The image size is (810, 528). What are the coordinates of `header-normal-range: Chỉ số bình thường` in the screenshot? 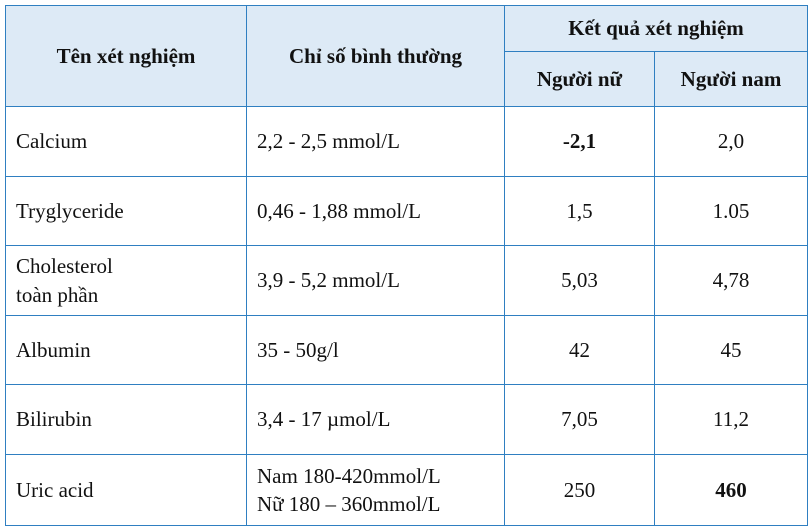 It's located at (375, 56).